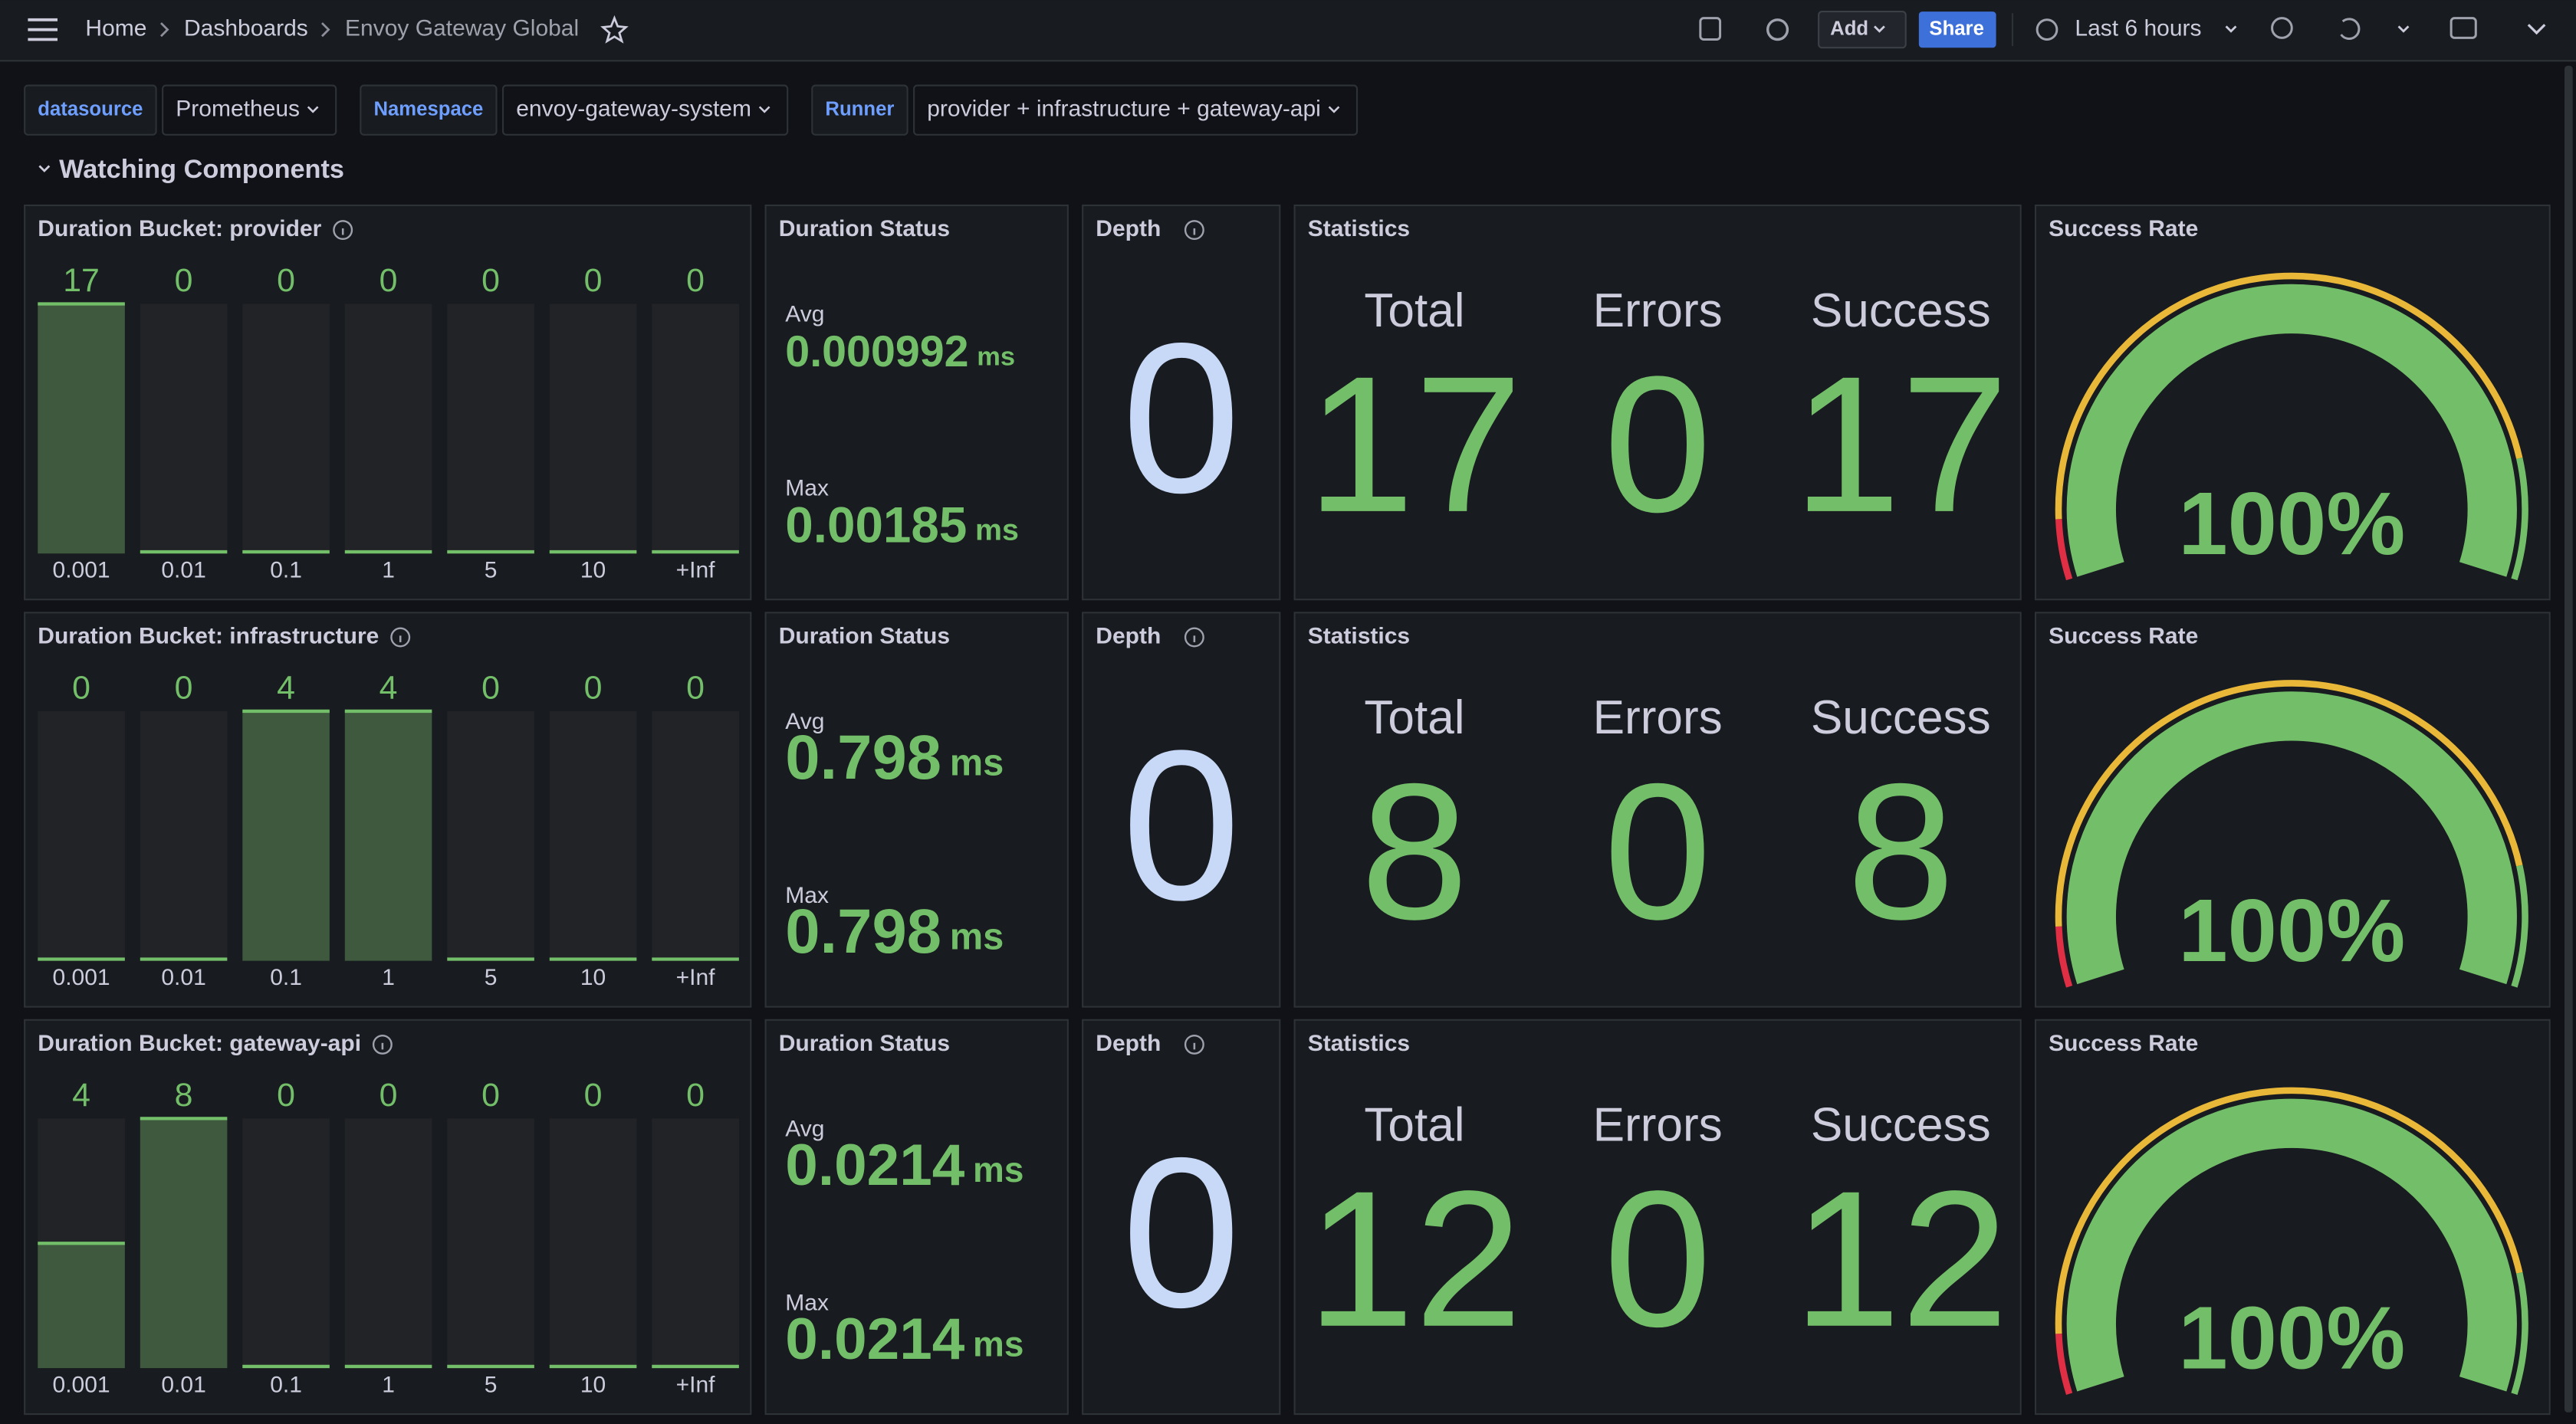 The width and height of the screenshot is (2576, 1424). I want to click on menu-icon, so click(43, 29).